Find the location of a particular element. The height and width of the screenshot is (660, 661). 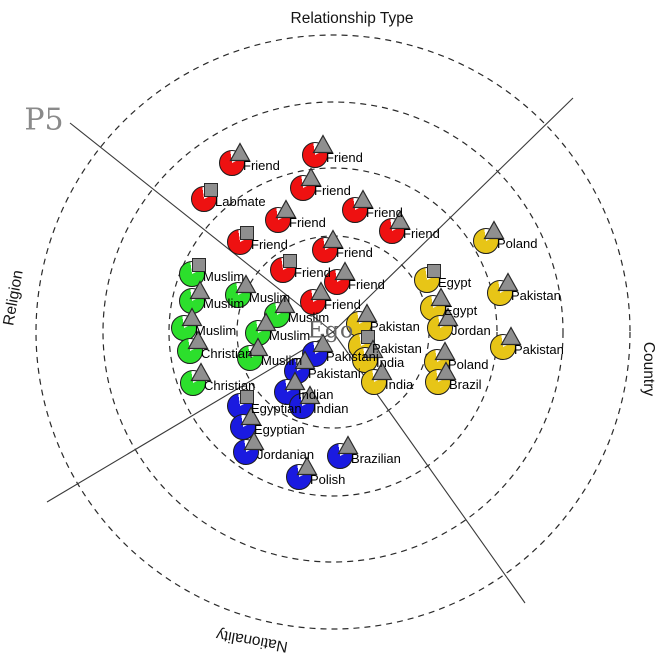

sector-label-country: Country is located at coordinates (648, 369).